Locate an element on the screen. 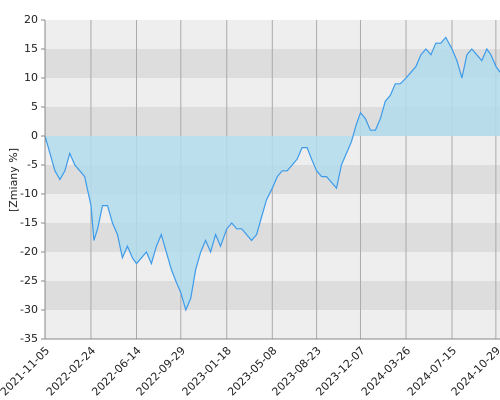 The image size is (500, 400). y-tick-label: -15 is located at coordinates (29, 222).